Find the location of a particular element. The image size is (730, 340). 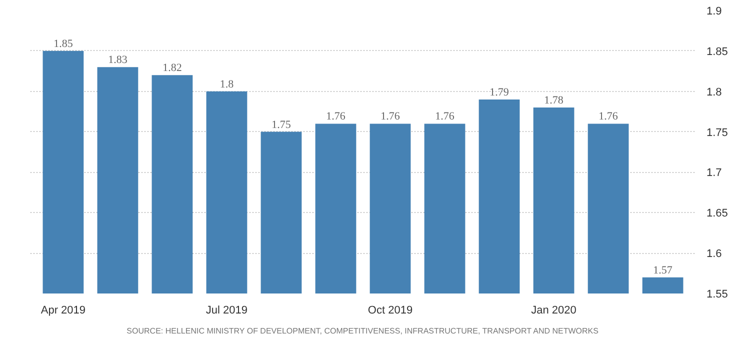

y-tick-label: 1.85 is located at coordinates (717, 52).